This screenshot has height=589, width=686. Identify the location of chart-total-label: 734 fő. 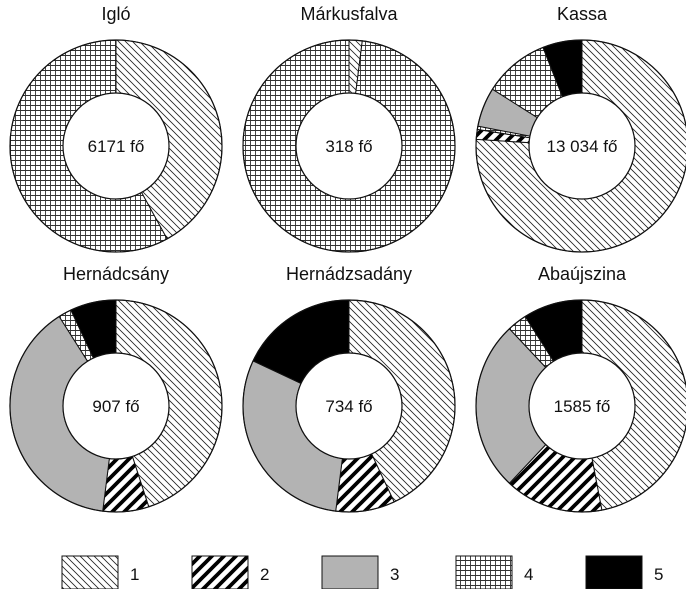
(348, 406).